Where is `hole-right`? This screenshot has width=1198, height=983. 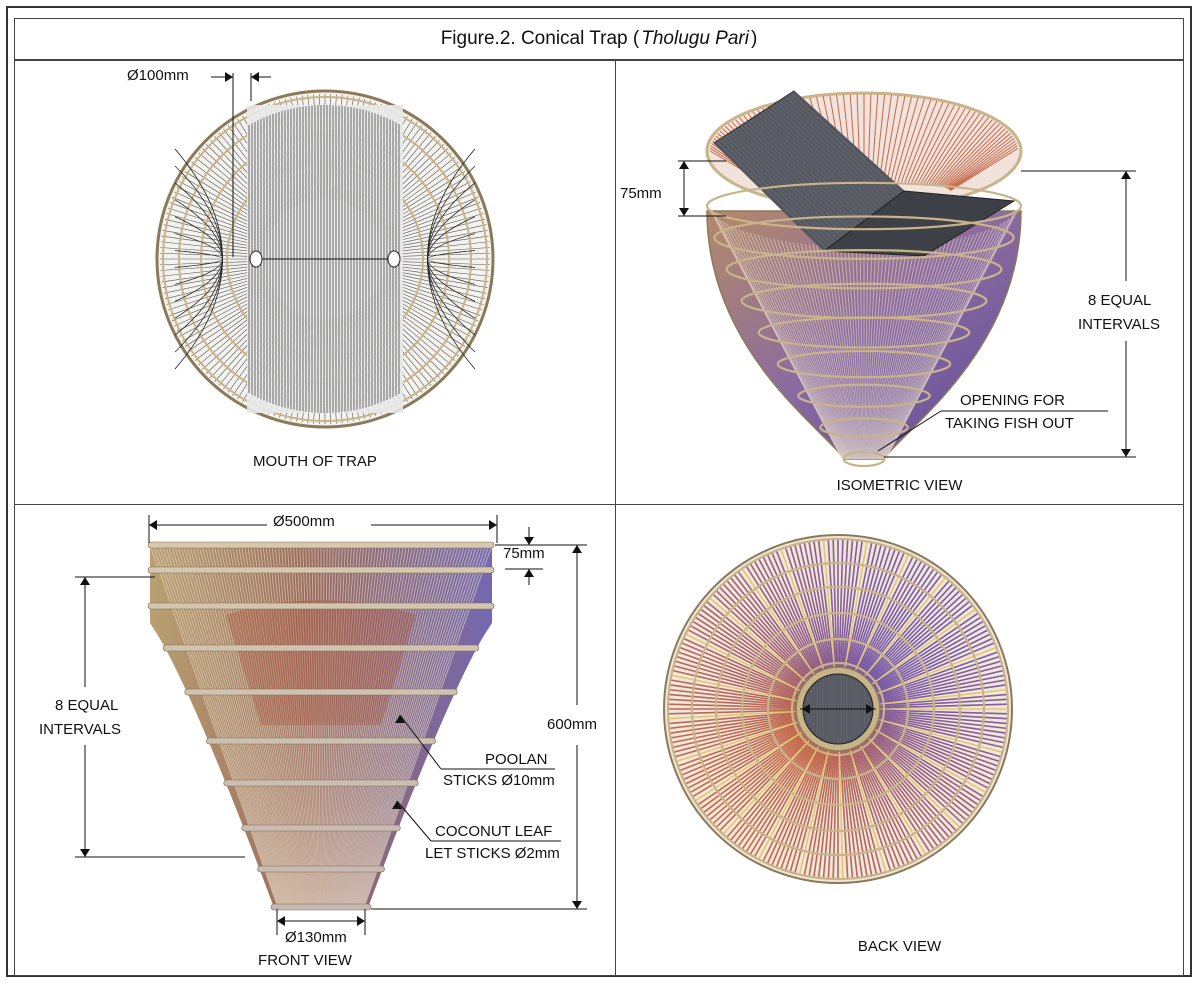
hole-right is located at coordinates (394, 259).